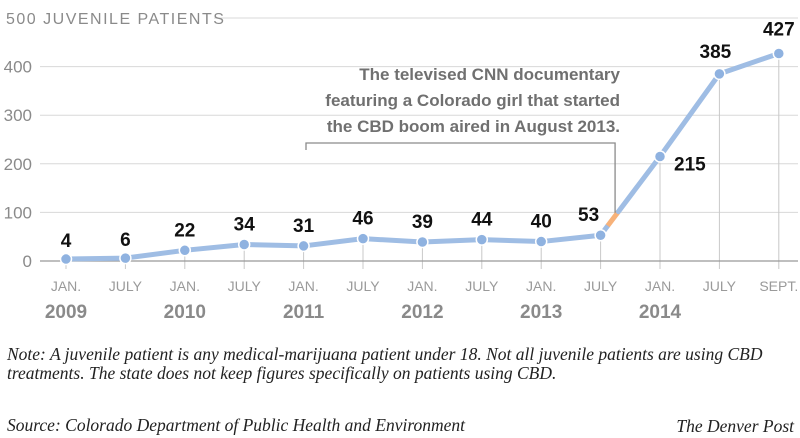 This screenshot has width=800, height=438. I want to click on data-label: 53, so click(588, 215).